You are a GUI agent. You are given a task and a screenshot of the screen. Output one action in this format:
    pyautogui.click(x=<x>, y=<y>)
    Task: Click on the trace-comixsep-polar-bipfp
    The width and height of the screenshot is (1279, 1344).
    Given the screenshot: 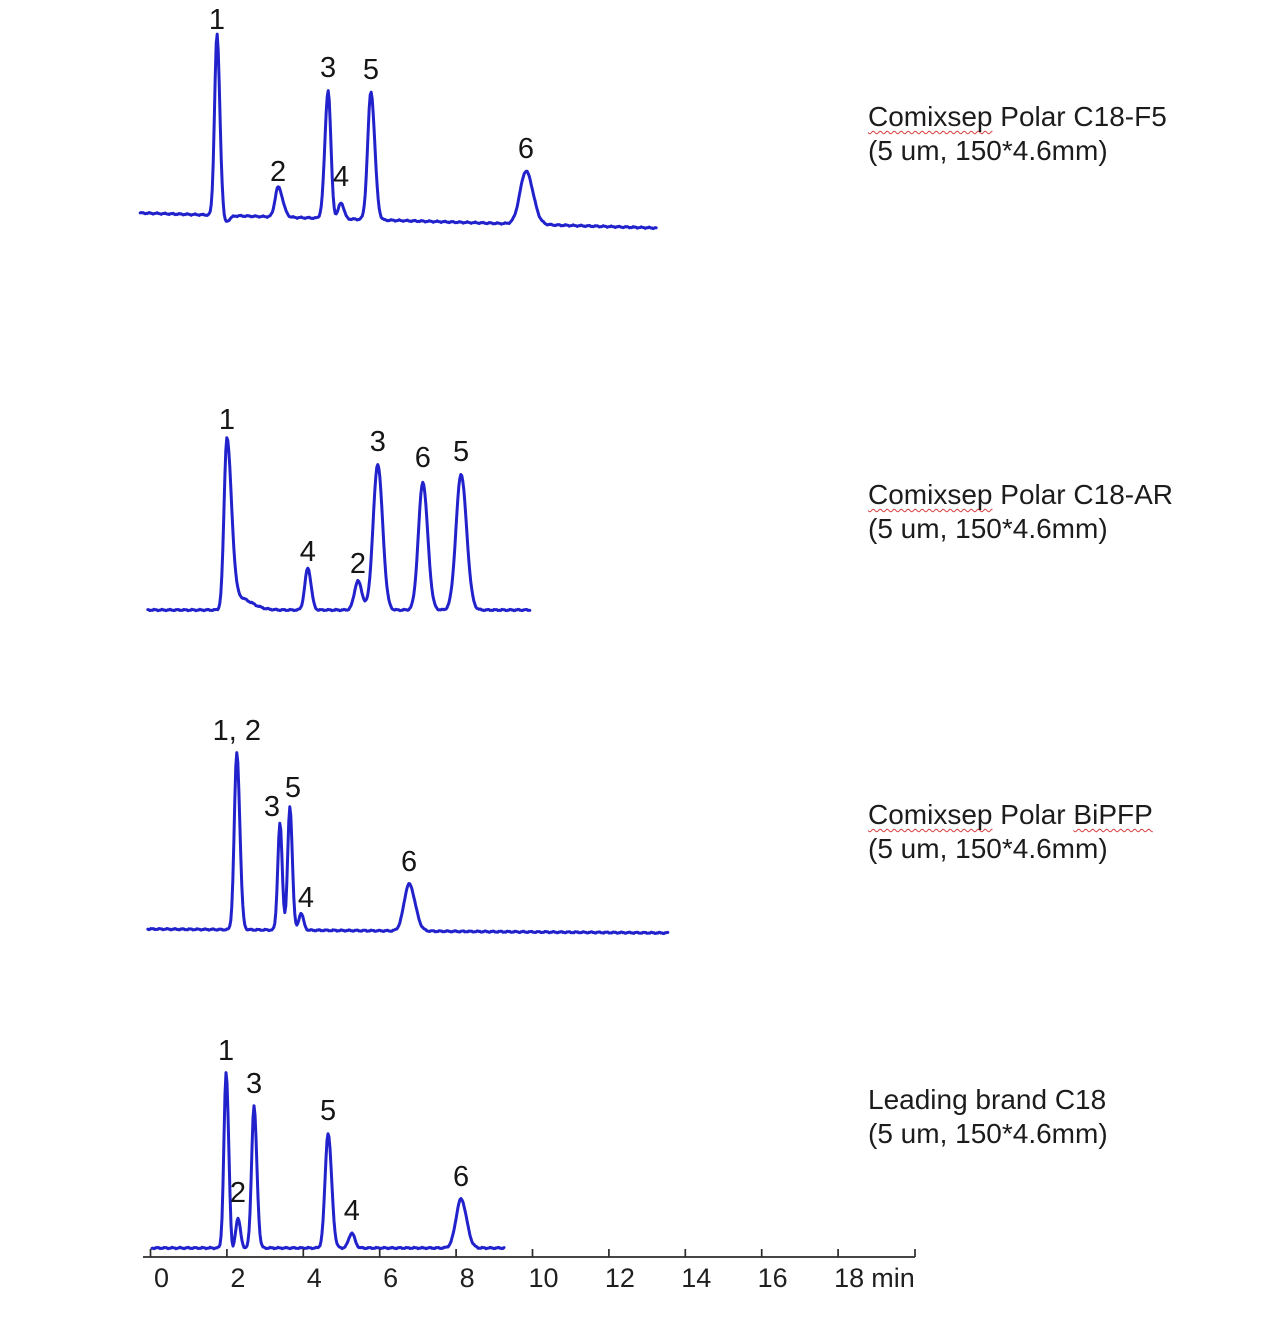 What is the action you would take?
    pyautogui.click(x=408, y=843)
    